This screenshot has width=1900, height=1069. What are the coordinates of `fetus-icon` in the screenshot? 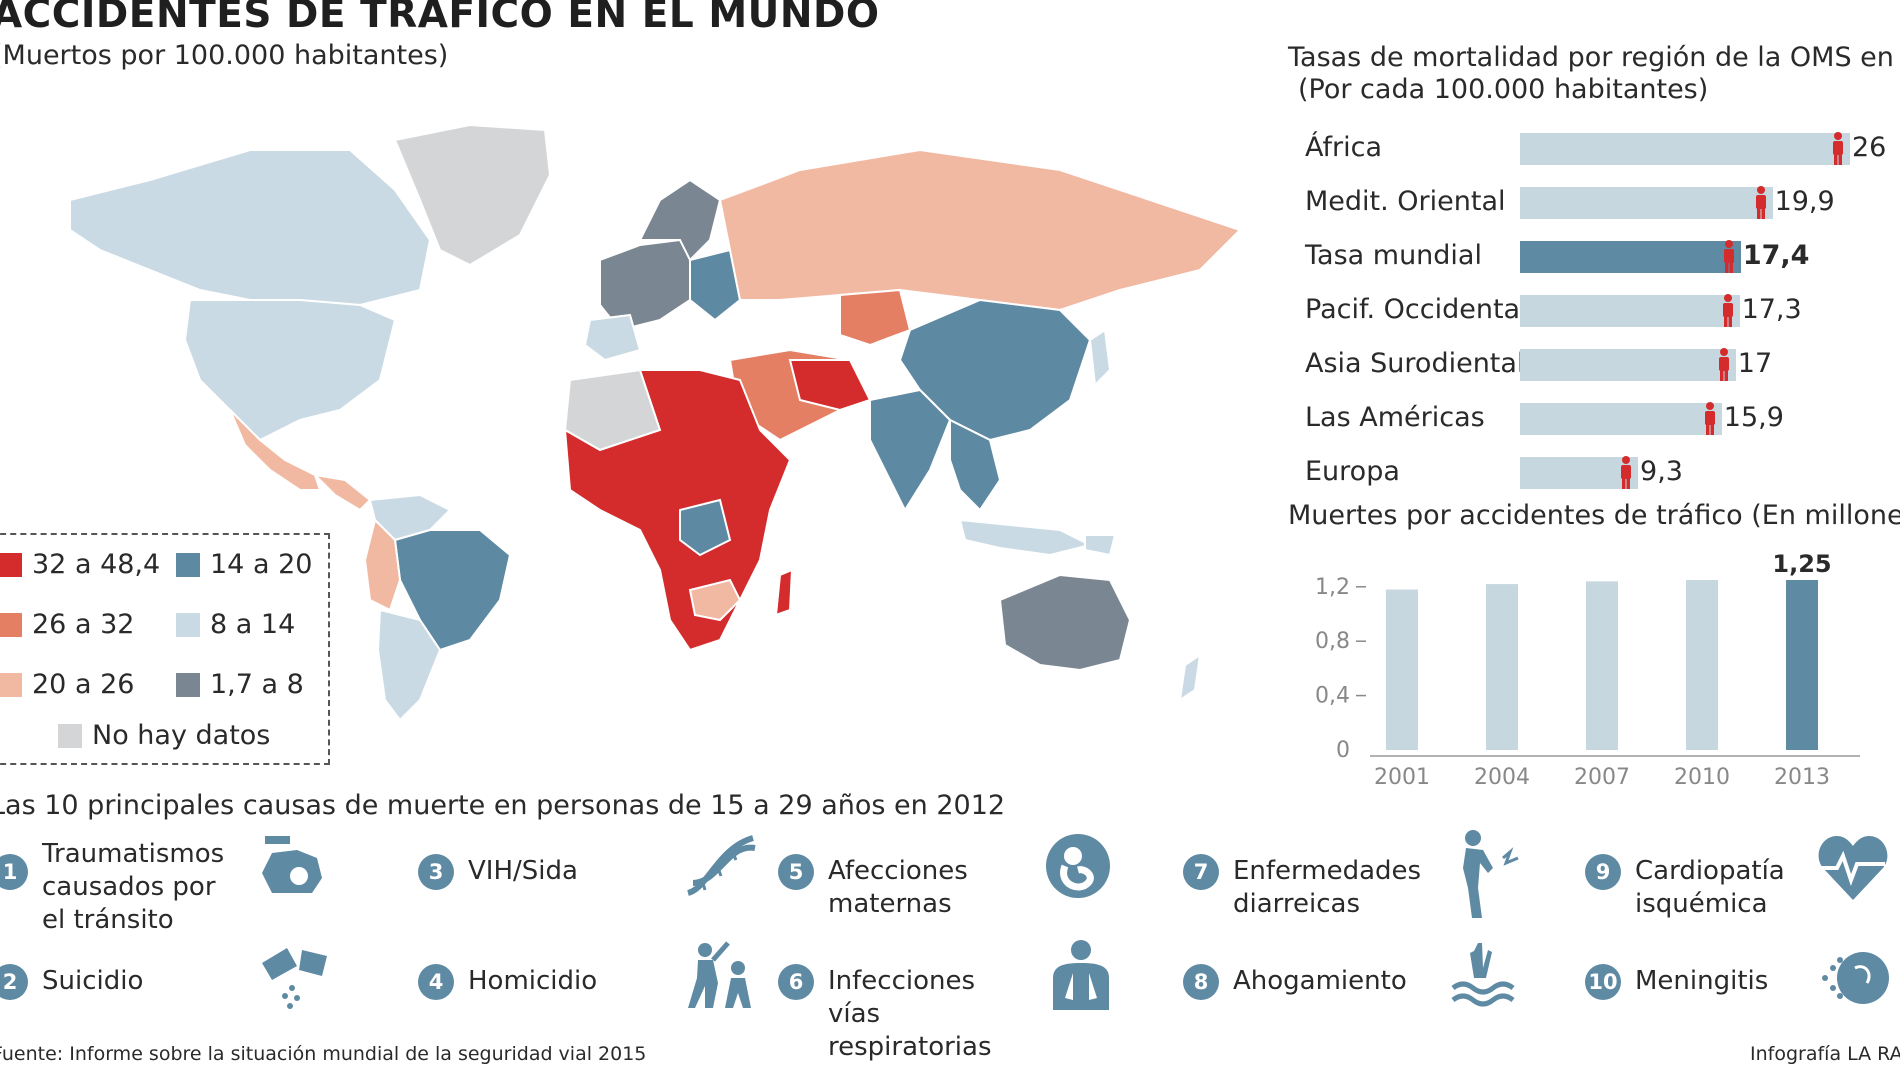 It's located at (1078, 866).